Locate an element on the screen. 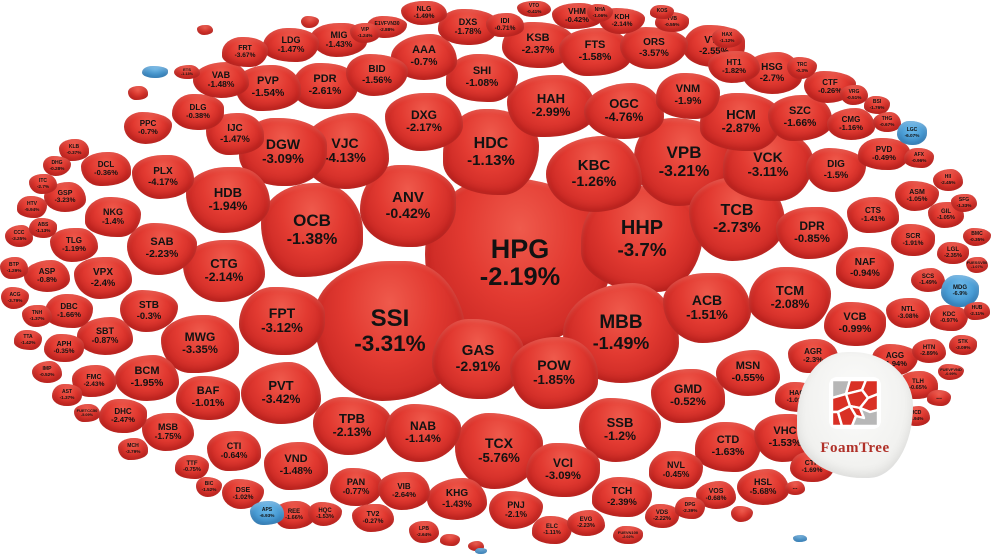 The width and height of the screenshot is (1000, 554). cell-tcm: TCM -2.08% is located at coordinates (790, 298).